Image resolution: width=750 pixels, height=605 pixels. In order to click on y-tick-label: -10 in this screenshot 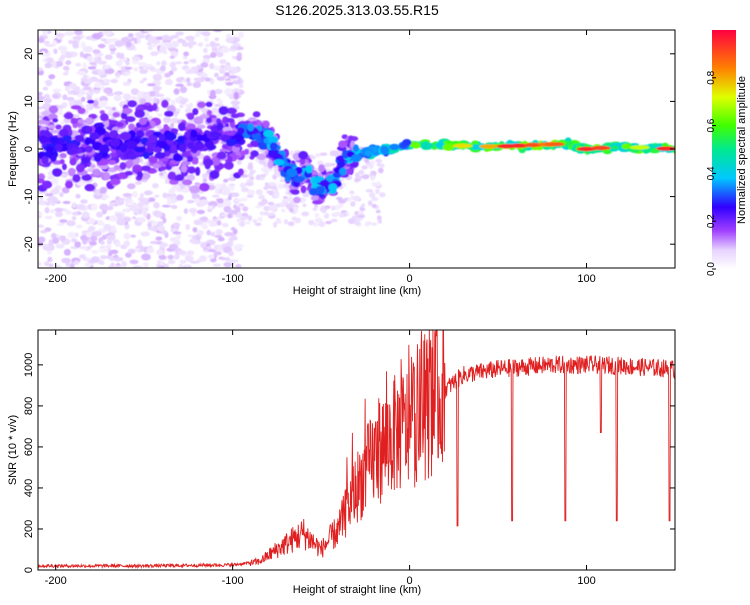, I will do `click(29, 197)`.